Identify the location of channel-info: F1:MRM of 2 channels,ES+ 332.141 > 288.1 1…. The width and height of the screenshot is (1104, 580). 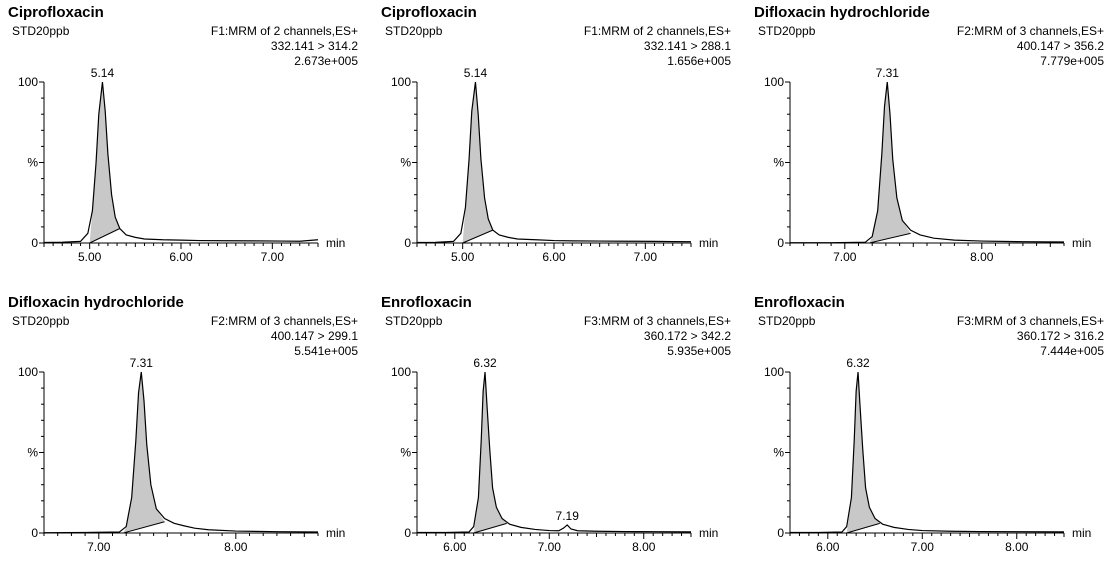
(657, 46).